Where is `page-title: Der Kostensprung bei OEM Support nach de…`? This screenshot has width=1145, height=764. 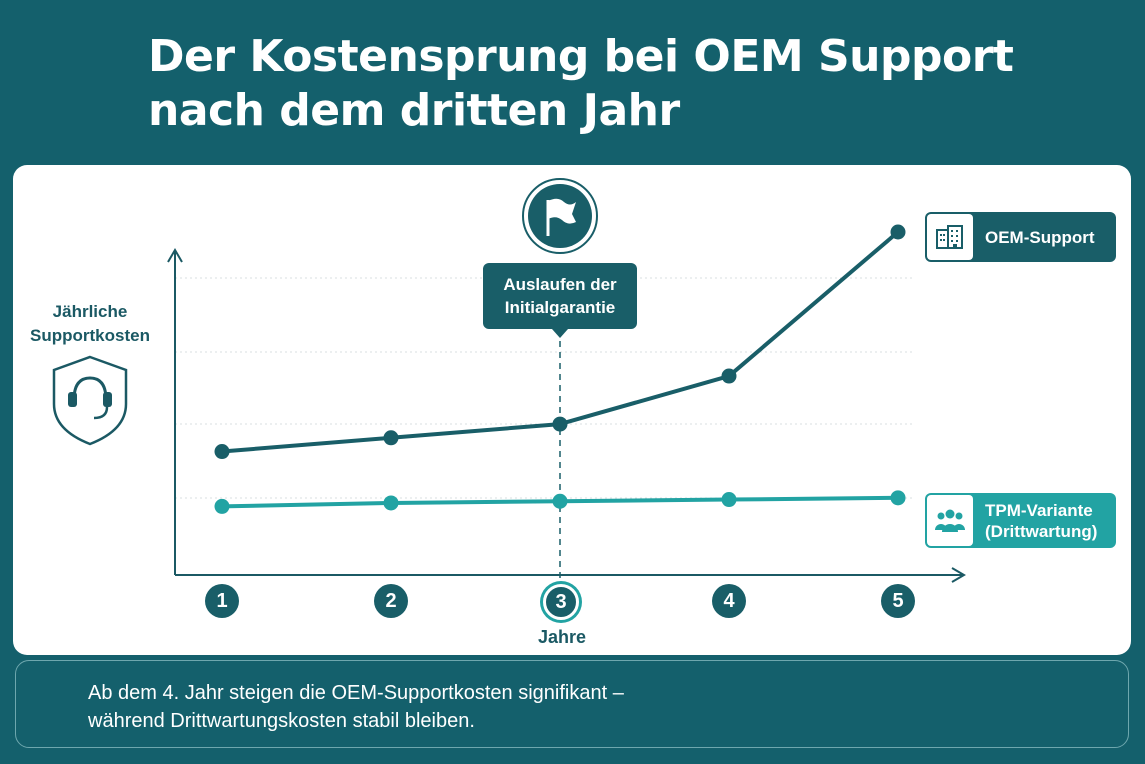 page-title: Der Kostensprung bei OEM Support nach de… is located at coordinates (628, 84).